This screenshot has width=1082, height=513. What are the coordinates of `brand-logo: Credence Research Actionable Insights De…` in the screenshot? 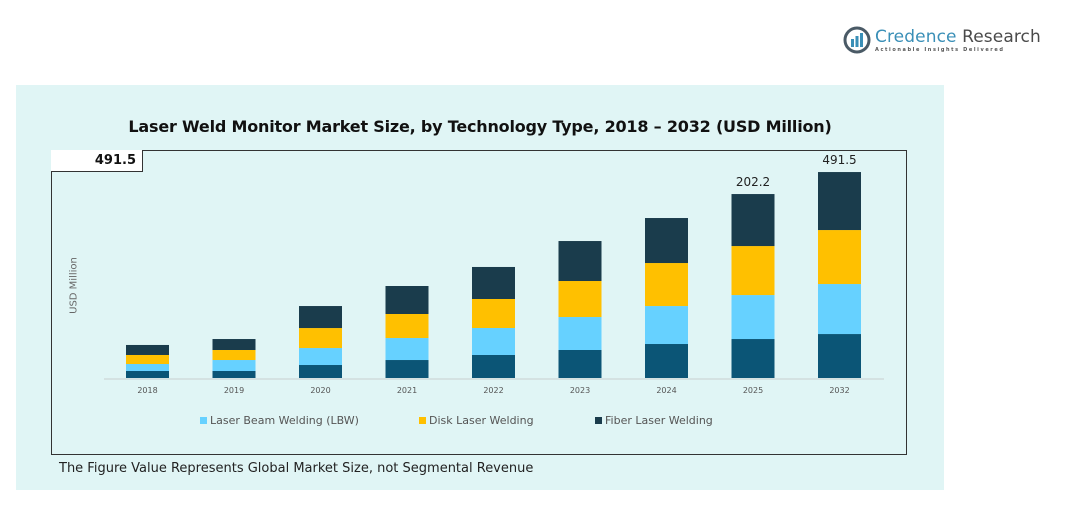 It's located at (942, 40).